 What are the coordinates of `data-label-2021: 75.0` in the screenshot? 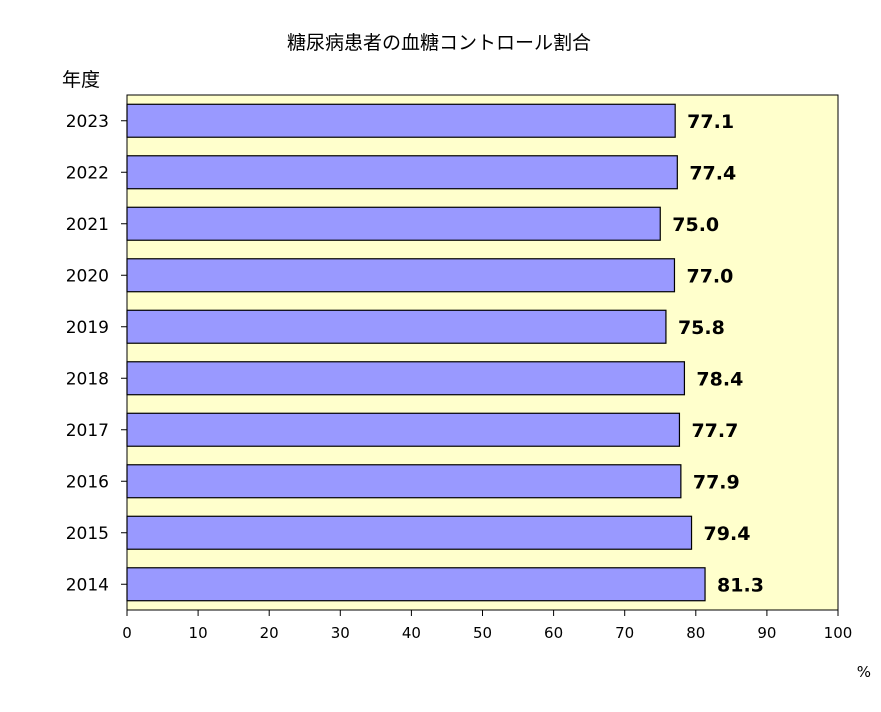 It's located at (695, 225).